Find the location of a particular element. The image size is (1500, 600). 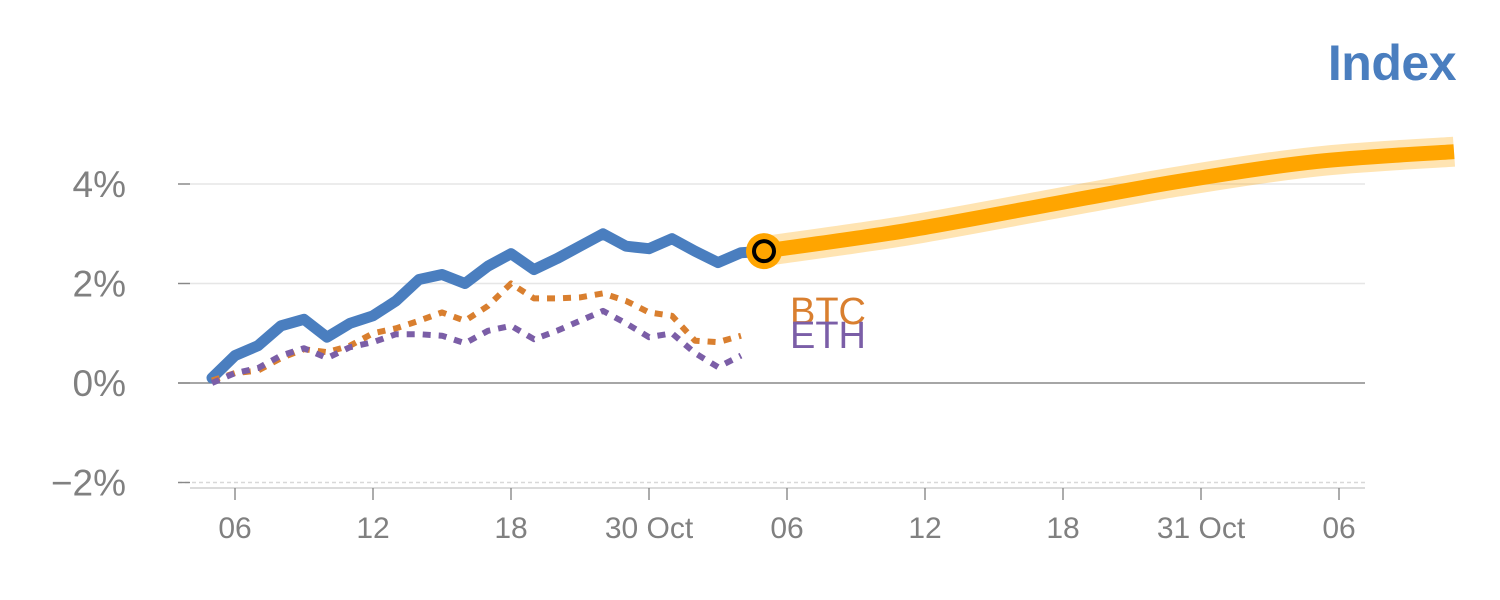

btc-line is located at coordinates (476, 332).